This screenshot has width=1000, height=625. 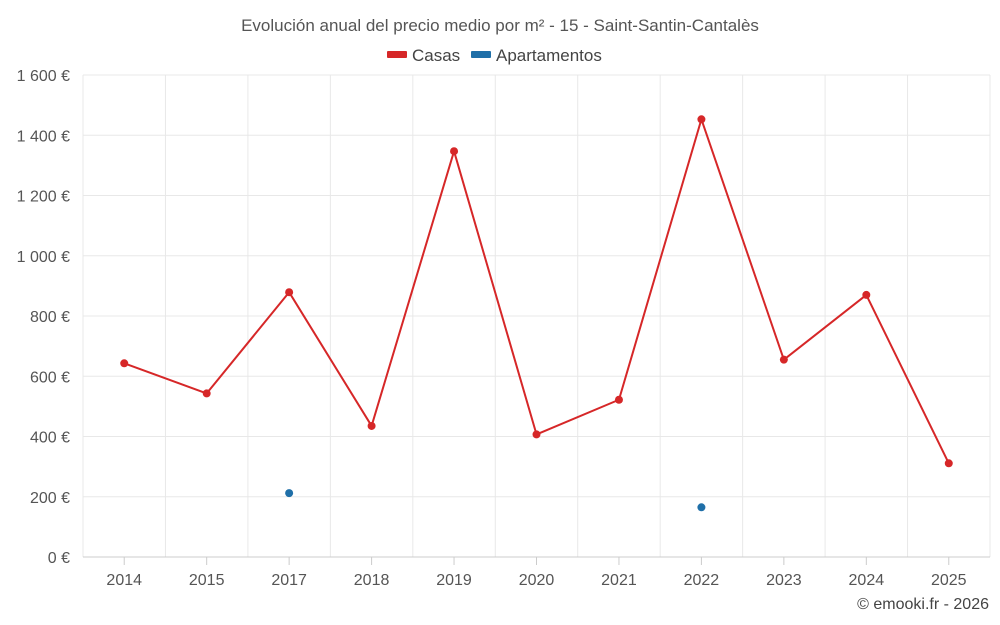 I want to click on y-tick-label: 1 600 €, so click(x=43, y=76).